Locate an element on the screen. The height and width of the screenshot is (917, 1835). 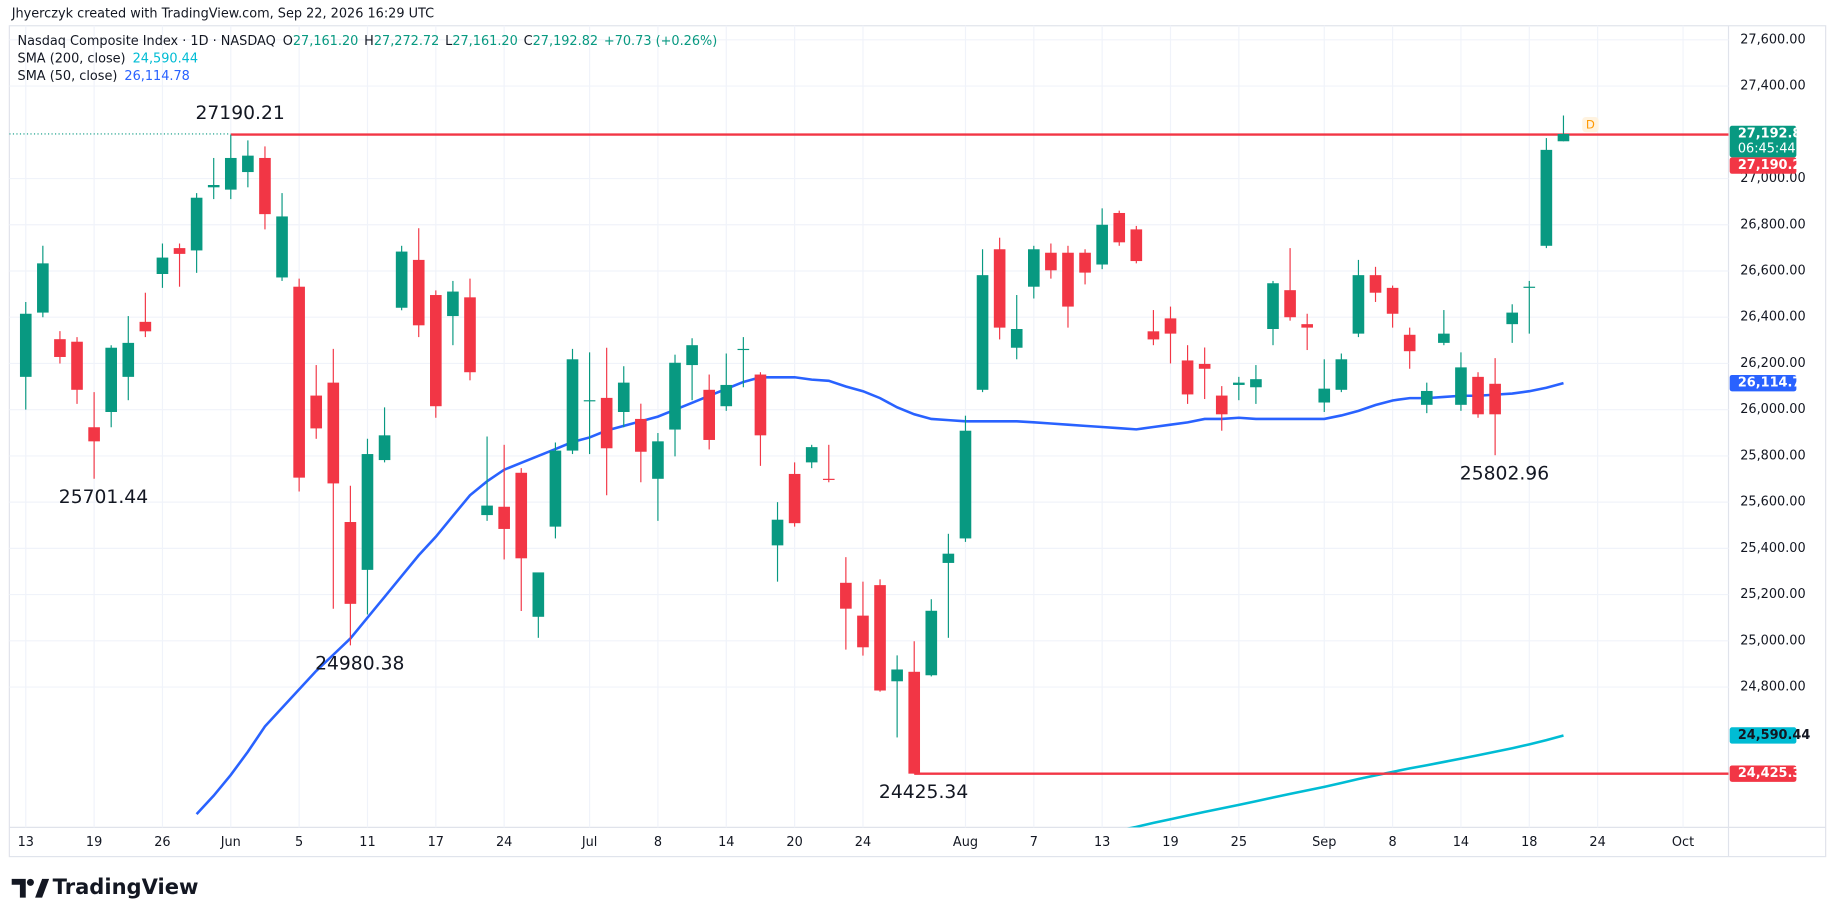
sma-legend: SMA (50, close) 26,114.78 is located at coordinates (104, 76).